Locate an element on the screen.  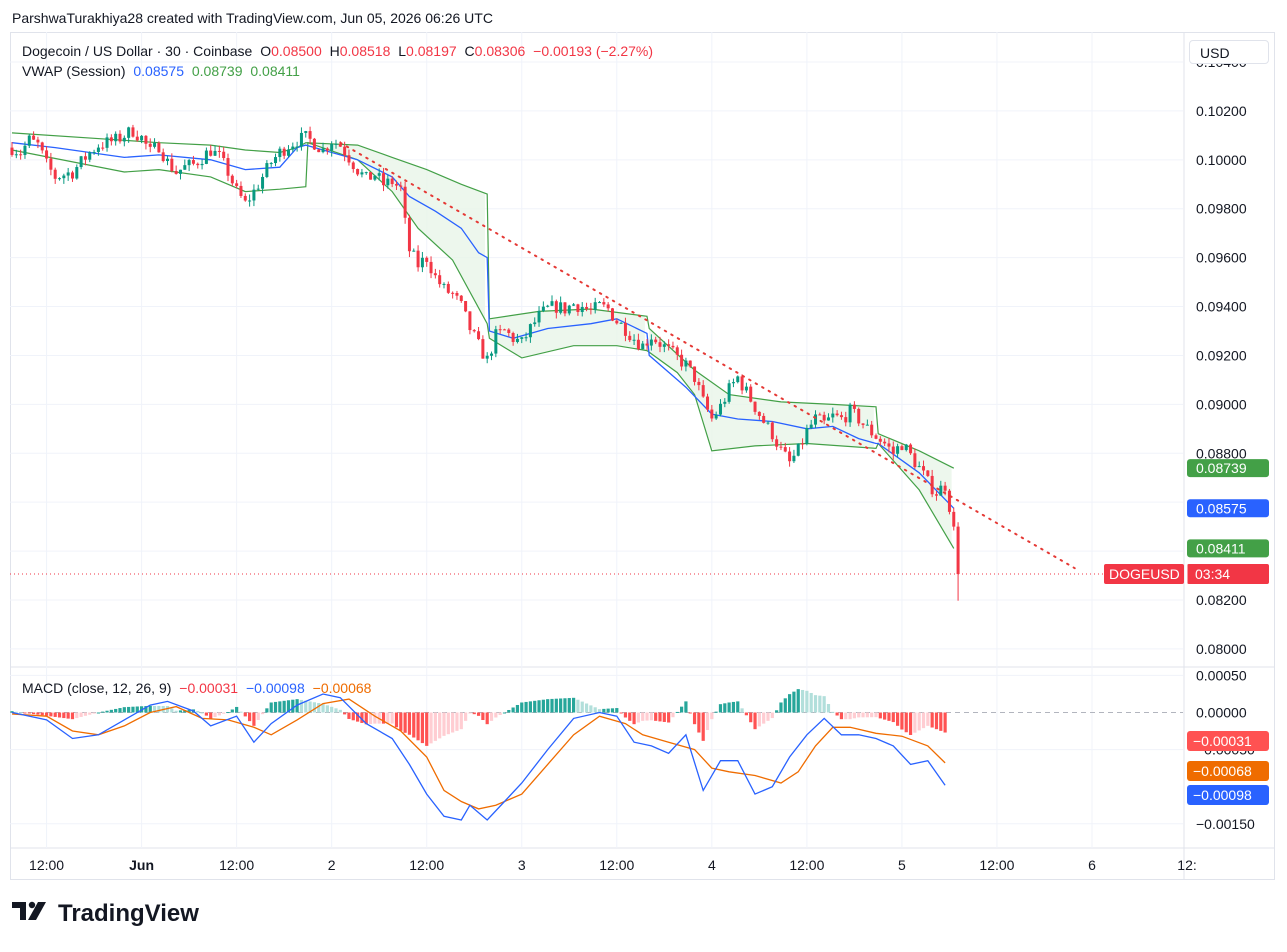
price-axis-tag-label: 0.08575 is located at coordinates (1221, 508).